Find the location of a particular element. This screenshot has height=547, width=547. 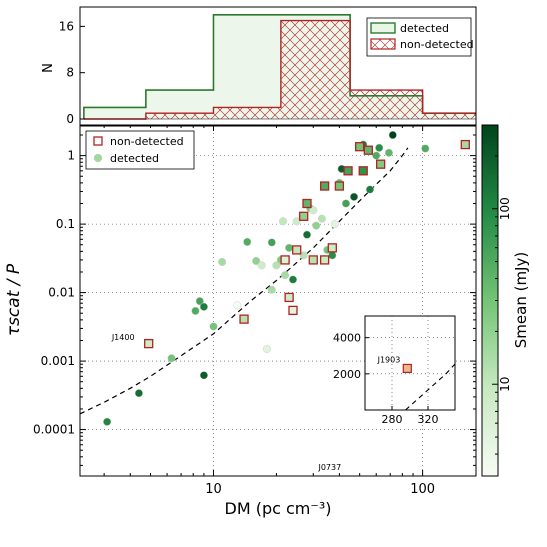

histogram-bars is located at coordinates (279, 66).